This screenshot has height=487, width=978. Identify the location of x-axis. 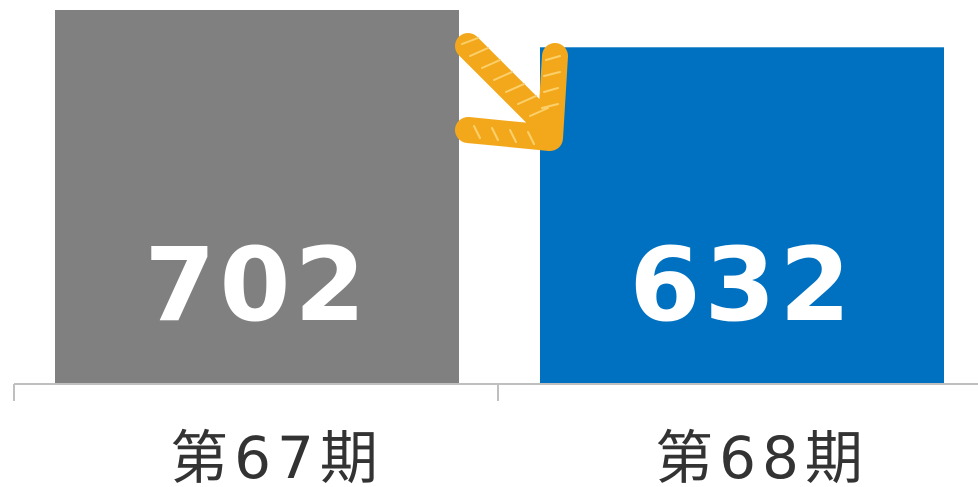
(495, 392).